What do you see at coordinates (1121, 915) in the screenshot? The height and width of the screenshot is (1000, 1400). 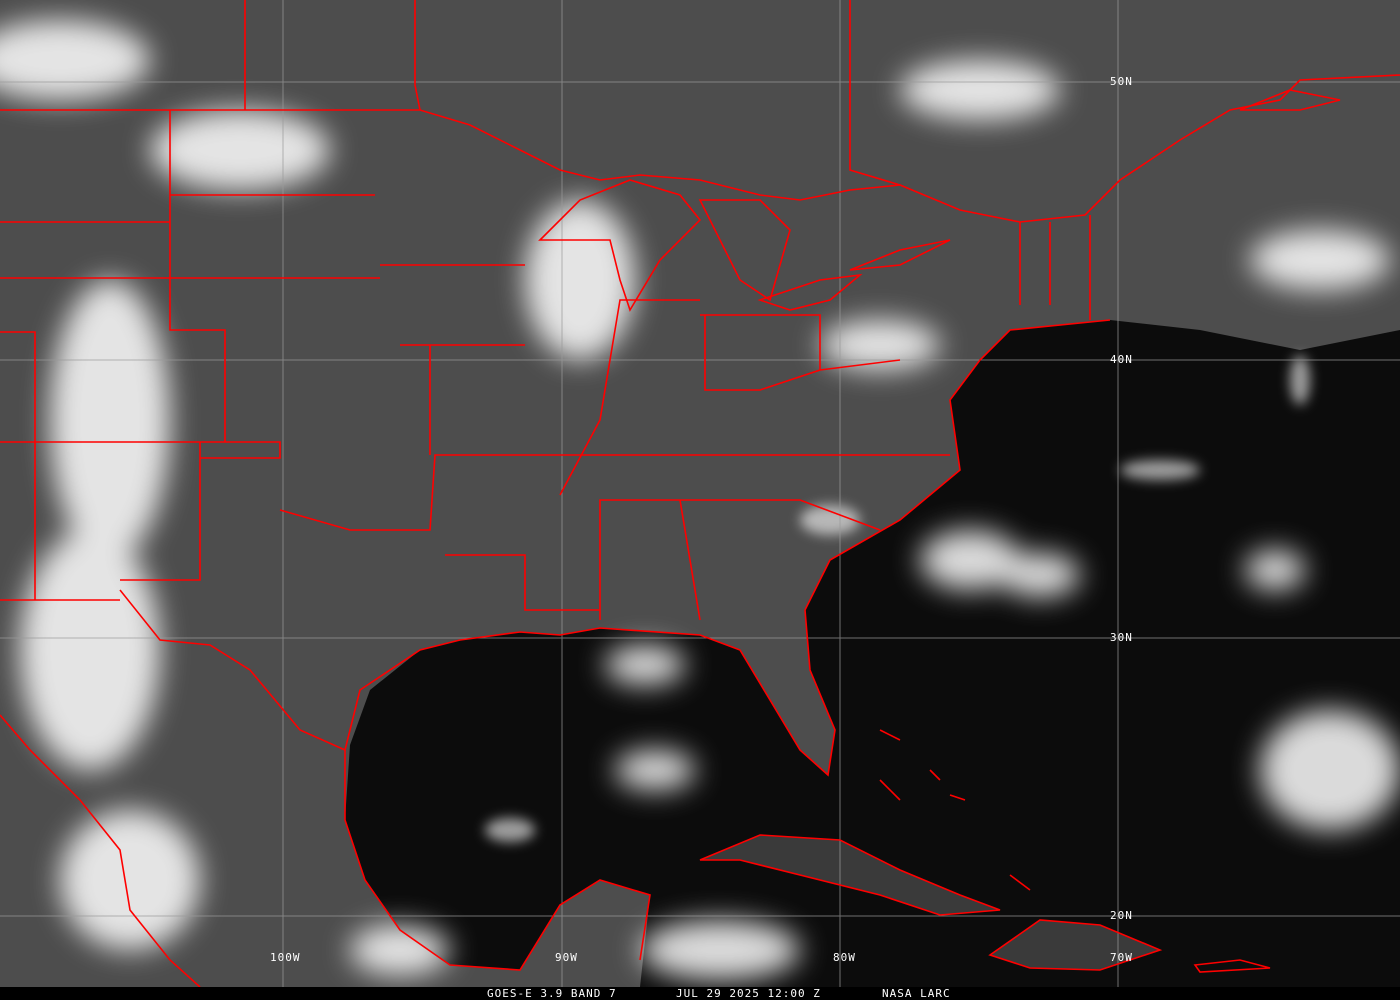 I see `latitude-label-20n: 20N` at bounding box center [1121, 915].